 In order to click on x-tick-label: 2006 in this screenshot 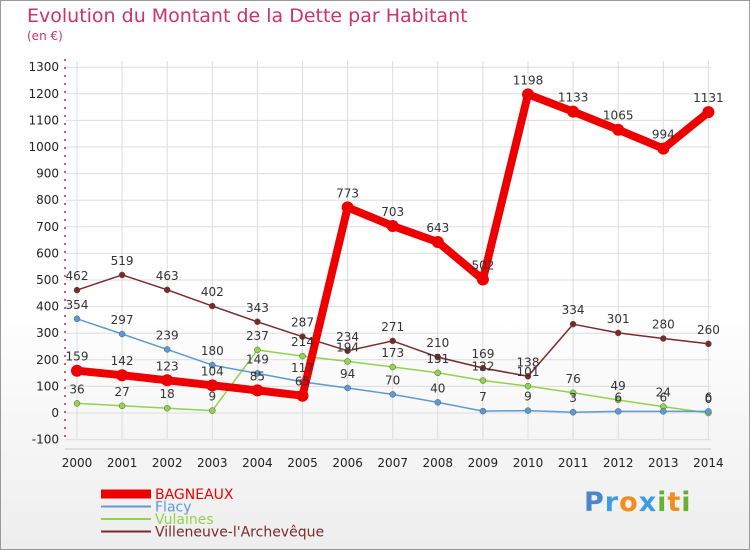, I will do `click(347, 463)`.